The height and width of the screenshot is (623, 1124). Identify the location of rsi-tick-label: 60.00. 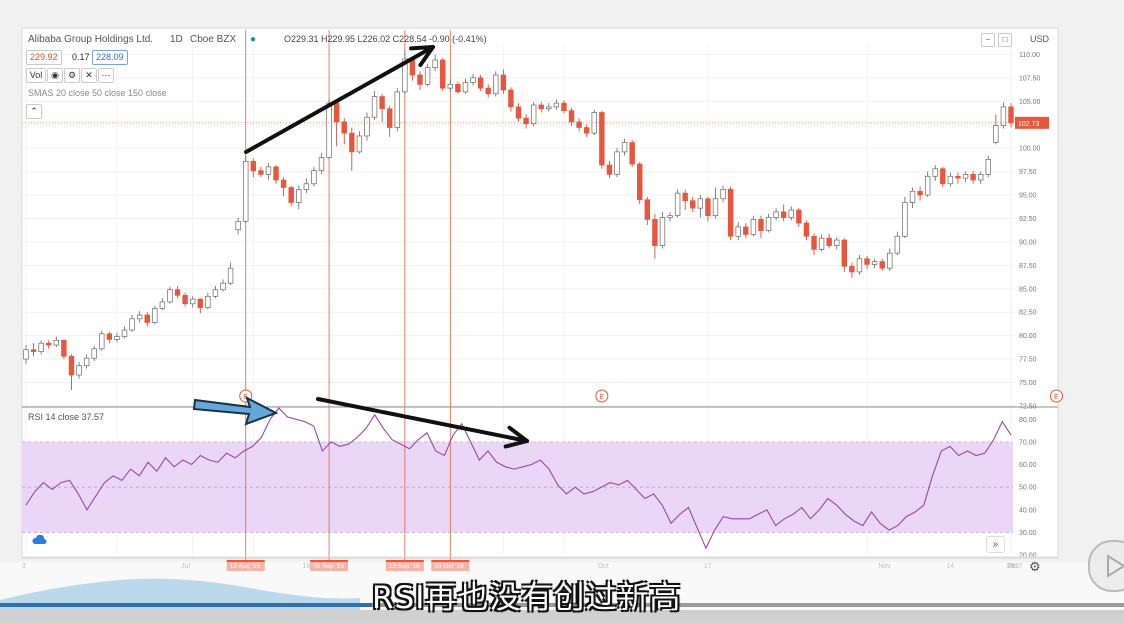
(1028, 465).